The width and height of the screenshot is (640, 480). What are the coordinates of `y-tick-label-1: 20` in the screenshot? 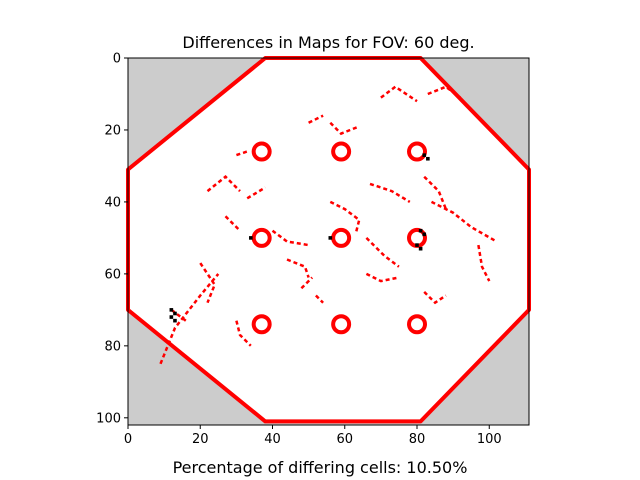 It's located at (112, 130).